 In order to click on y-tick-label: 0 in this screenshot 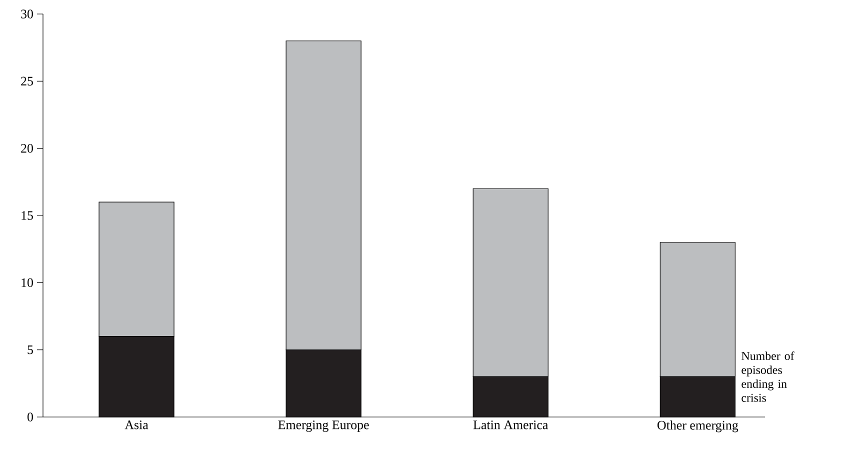, I will do `click(30, 417)`.